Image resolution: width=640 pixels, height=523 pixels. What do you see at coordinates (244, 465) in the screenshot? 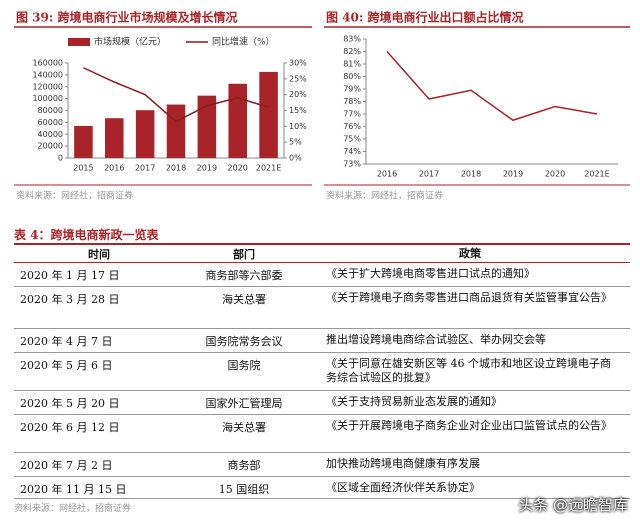
I see `table-cell: 商务部` at bounding box center [244, 465].